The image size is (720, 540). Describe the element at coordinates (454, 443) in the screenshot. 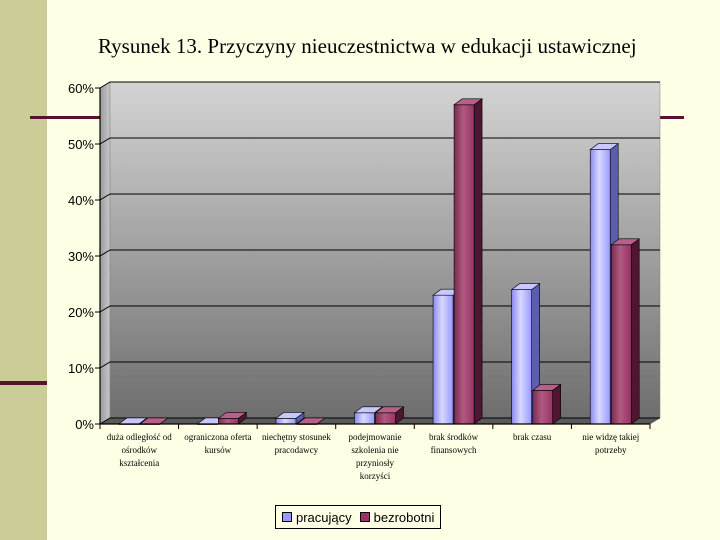

I see `x-category-label: brak środków finansowych` at that location.